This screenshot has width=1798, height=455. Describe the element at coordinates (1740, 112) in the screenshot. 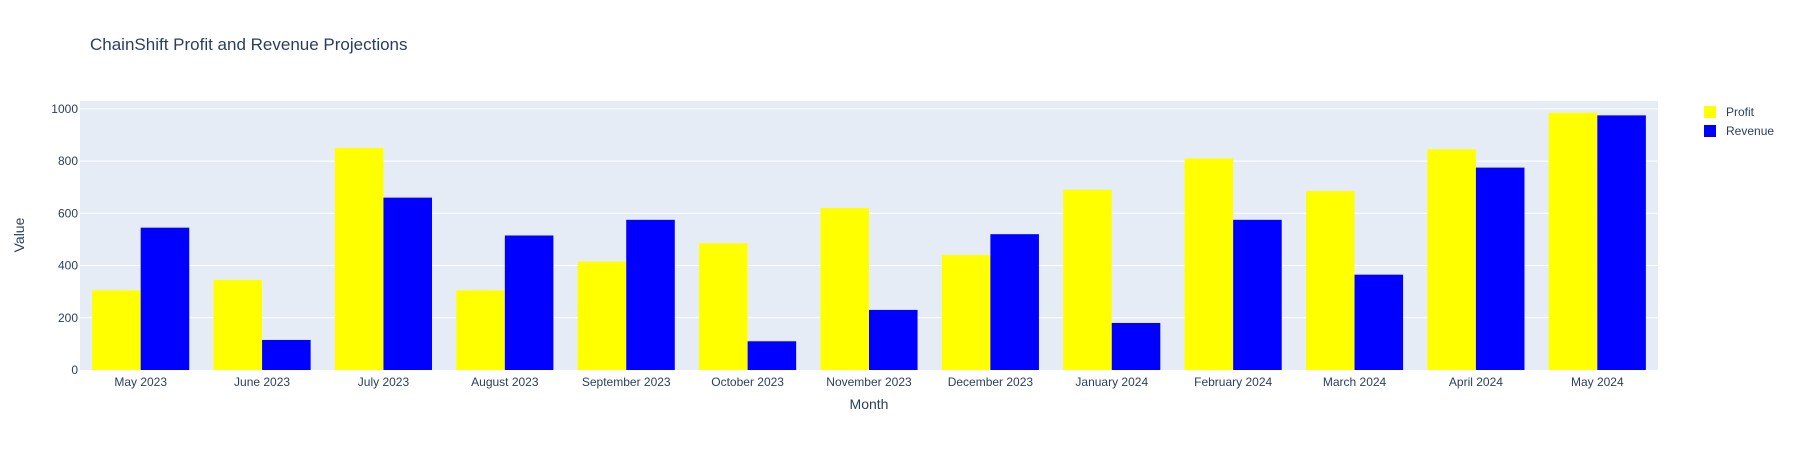

I see `legend-label: Profit` at that location.